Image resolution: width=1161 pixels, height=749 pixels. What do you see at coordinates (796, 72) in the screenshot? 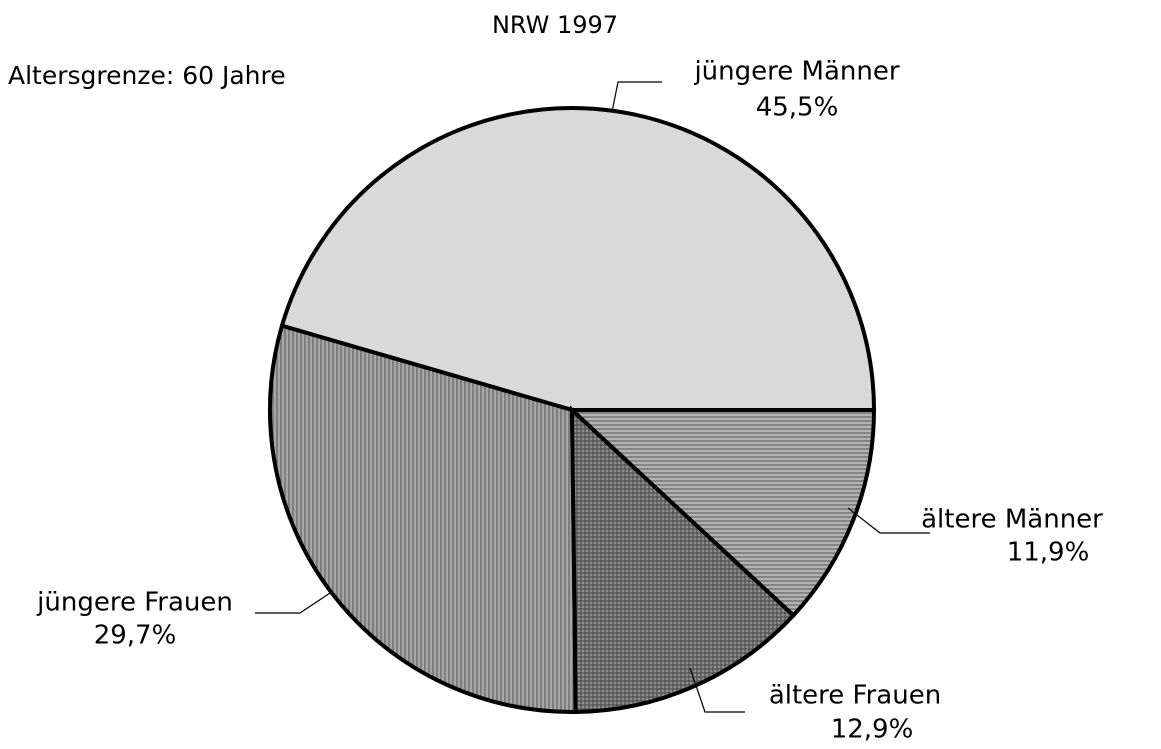
I see `slice-label: jüngere Männer` at bounding box center [796, 72].